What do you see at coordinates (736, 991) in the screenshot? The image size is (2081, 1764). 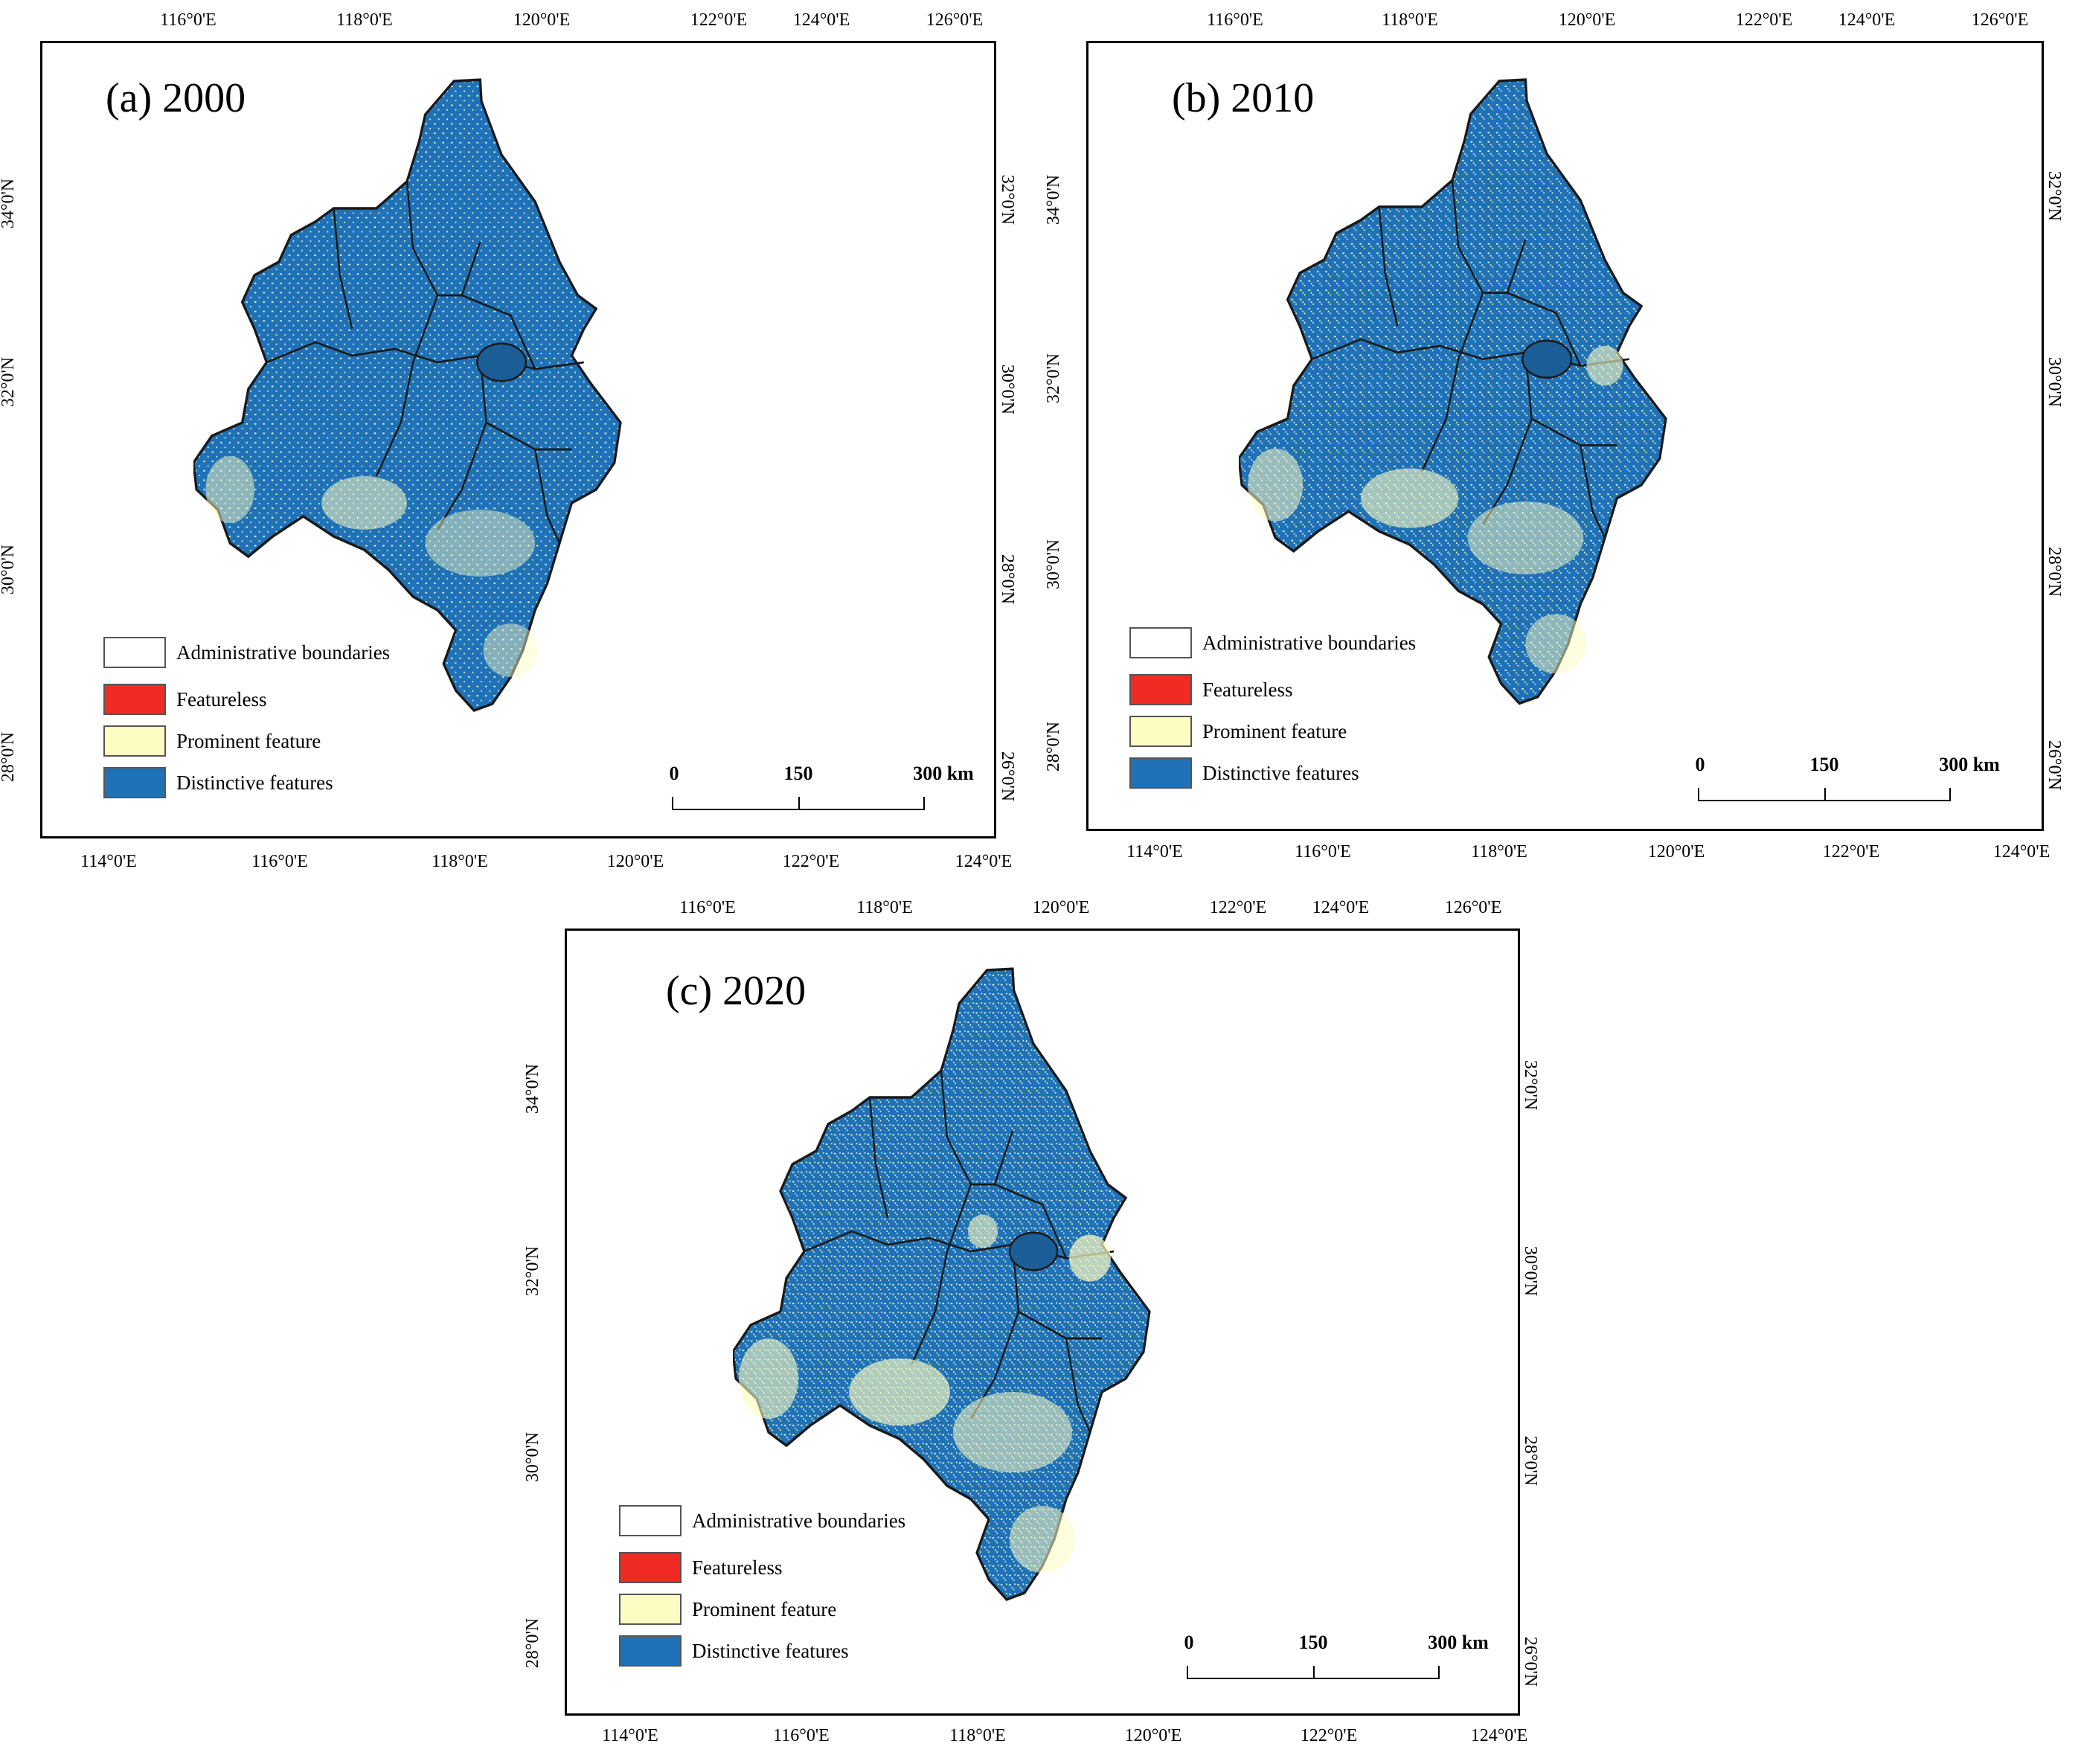 I see `panel-title: (c) 2020` at bounding box center [736, 991].